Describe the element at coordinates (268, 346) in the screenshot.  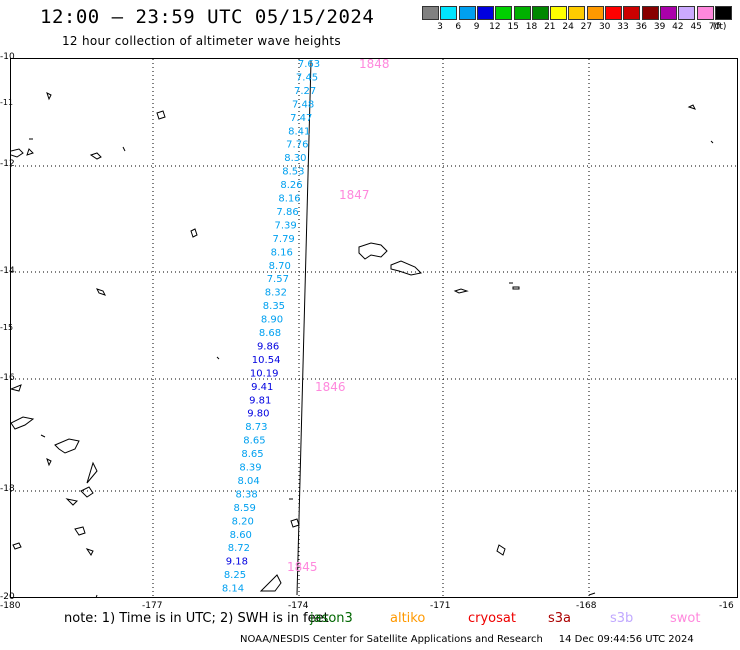
I see `wave-height-value: 9.86` at that location.